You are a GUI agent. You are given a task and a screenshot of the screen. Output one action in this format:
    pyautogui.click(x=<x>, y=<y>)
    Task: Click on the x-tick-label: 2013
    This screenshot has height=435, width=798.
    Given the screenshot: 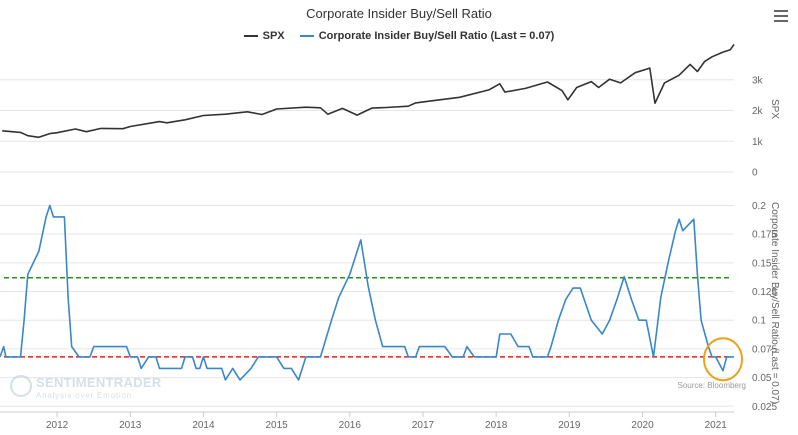 What is the action you would take?
    pyautogui.click(x=130, y=425)
    